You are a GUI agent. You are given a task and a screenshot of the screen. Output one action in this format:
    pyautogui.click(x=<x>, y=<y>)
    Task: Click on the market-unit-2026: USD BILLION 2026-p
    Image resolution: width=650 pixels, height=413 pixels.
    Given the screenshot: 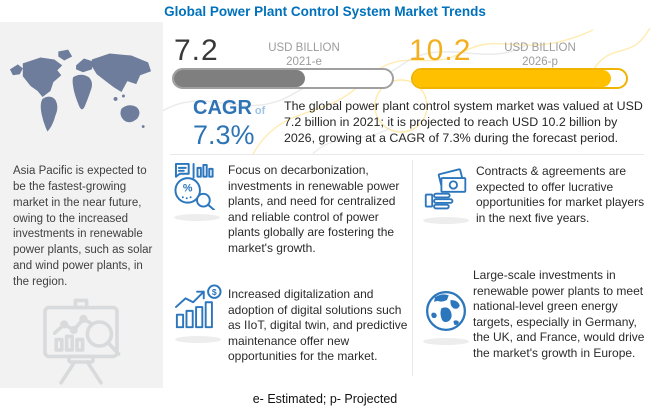 What is the action you would take?
    pyautogui.click(x=540, y=55)
    